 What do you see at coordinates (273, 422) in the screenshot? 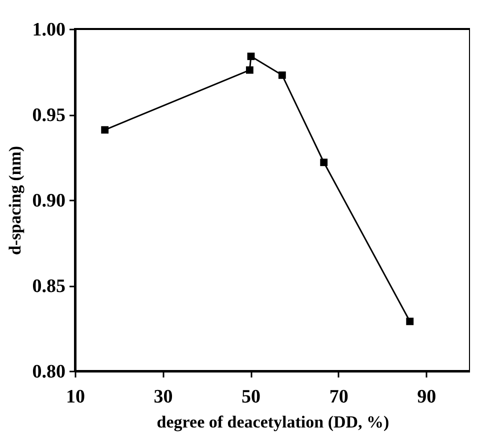
I see `x-axis-title: degree of deacetylation (DD, %)` at bounding box center [273, 422].